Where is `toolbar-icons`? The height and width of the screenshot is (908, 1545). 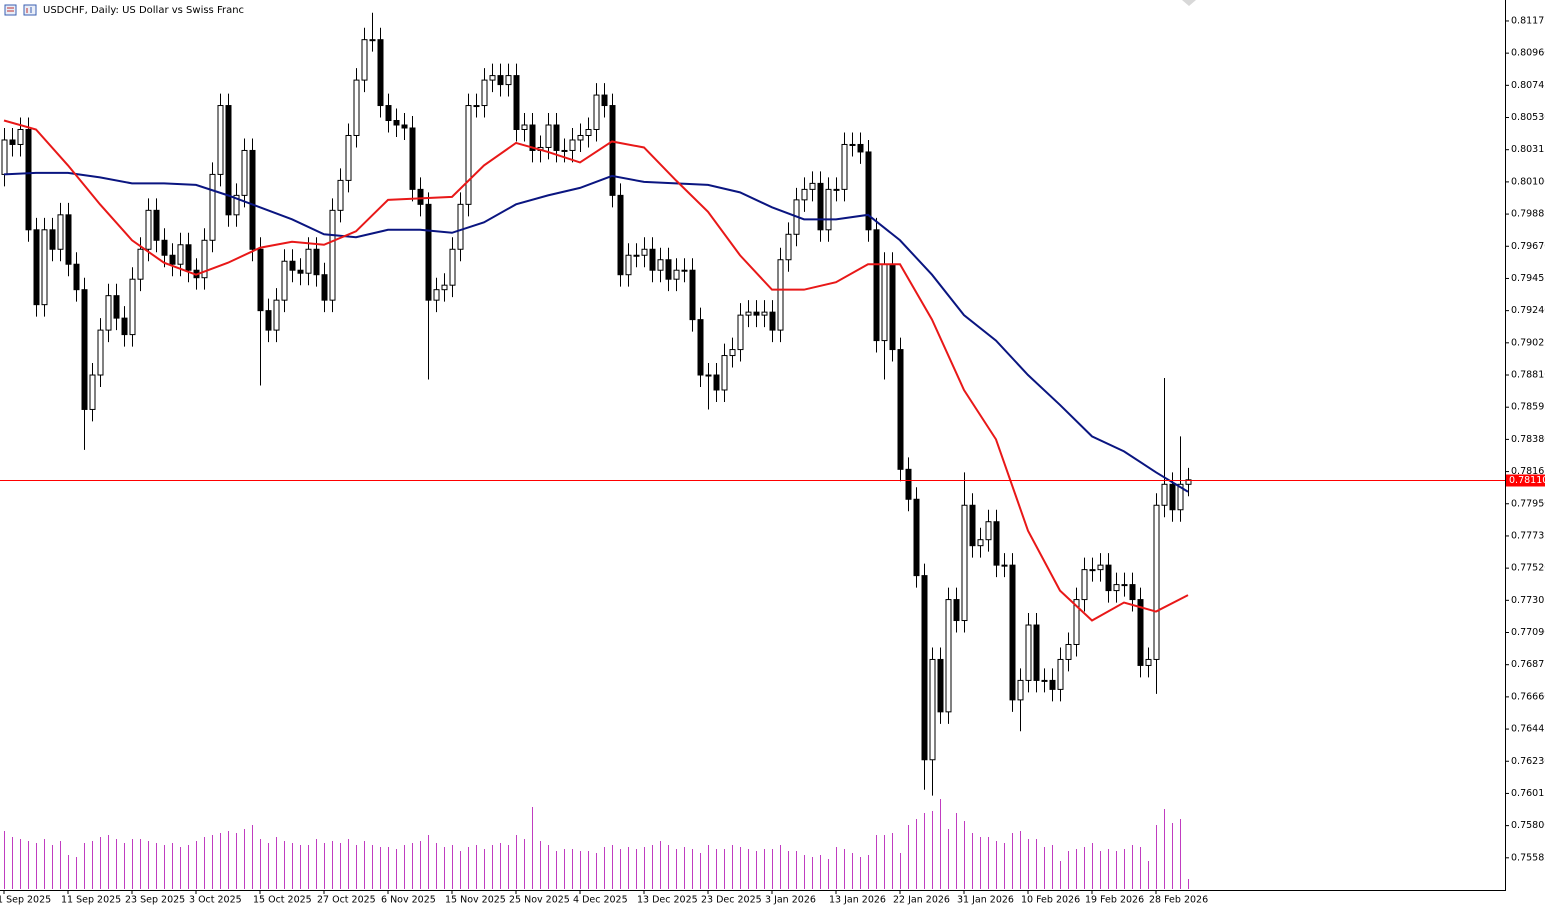 toolbar-icons is located at coordinates (20, 10).